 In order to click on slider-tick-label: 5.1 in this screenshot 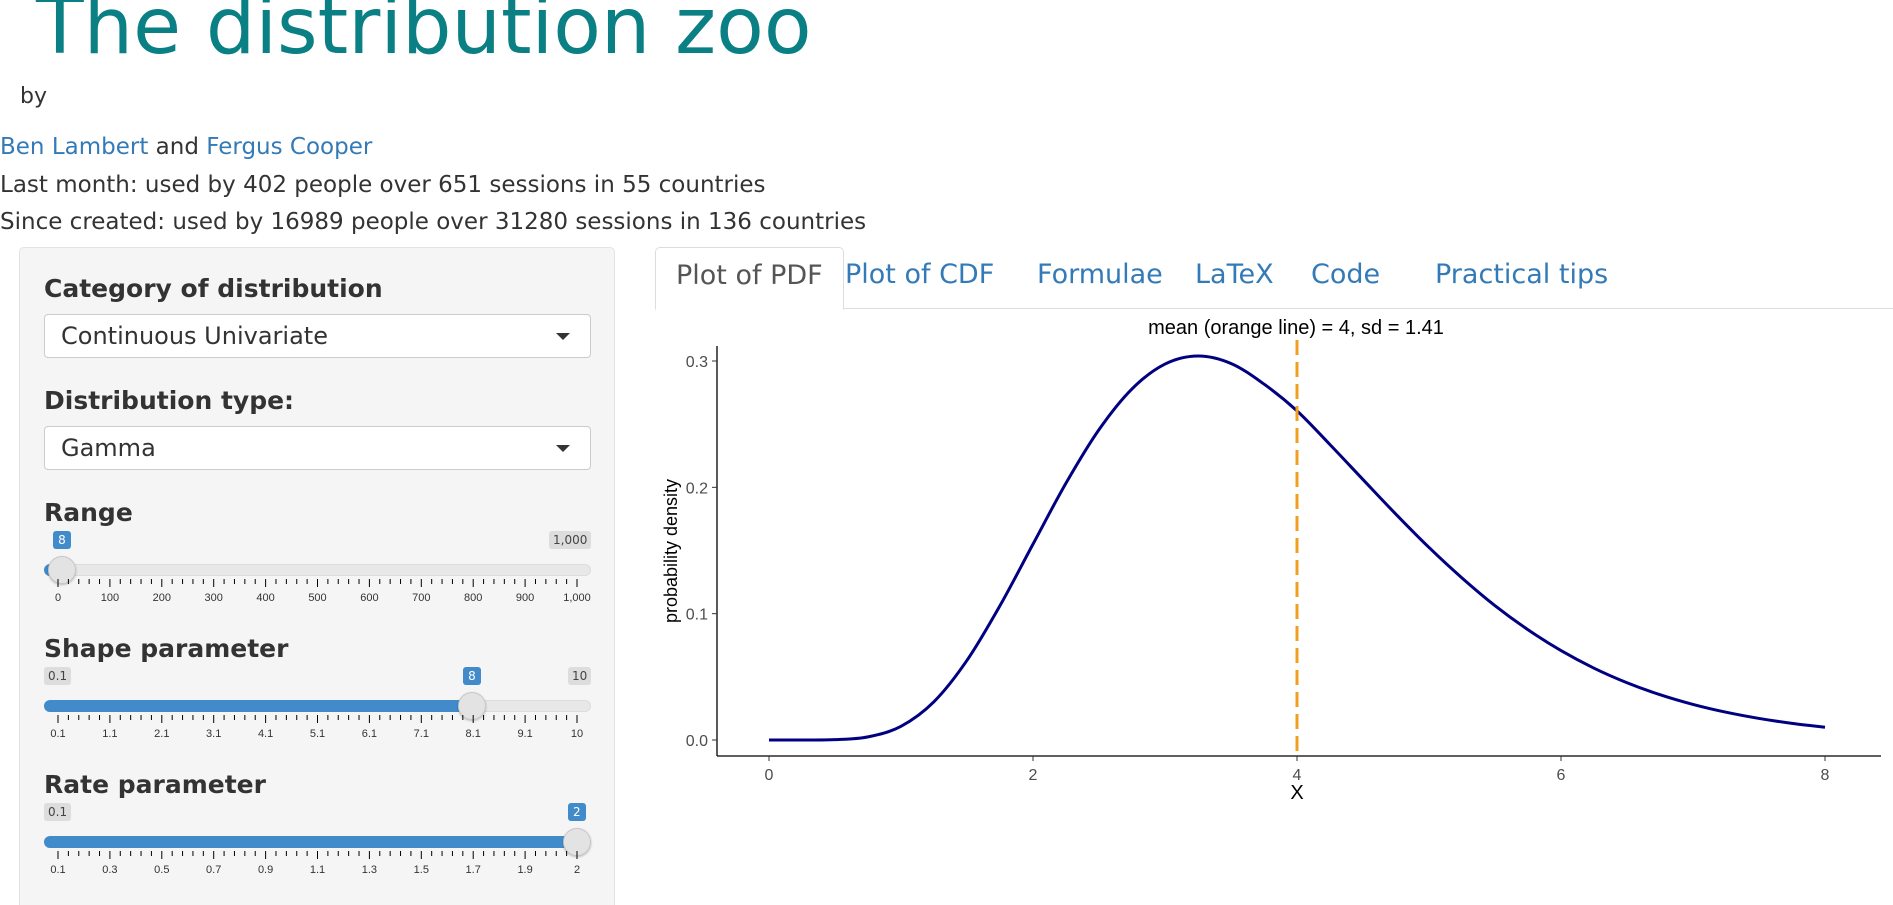, I will do `click(317, 734)`.